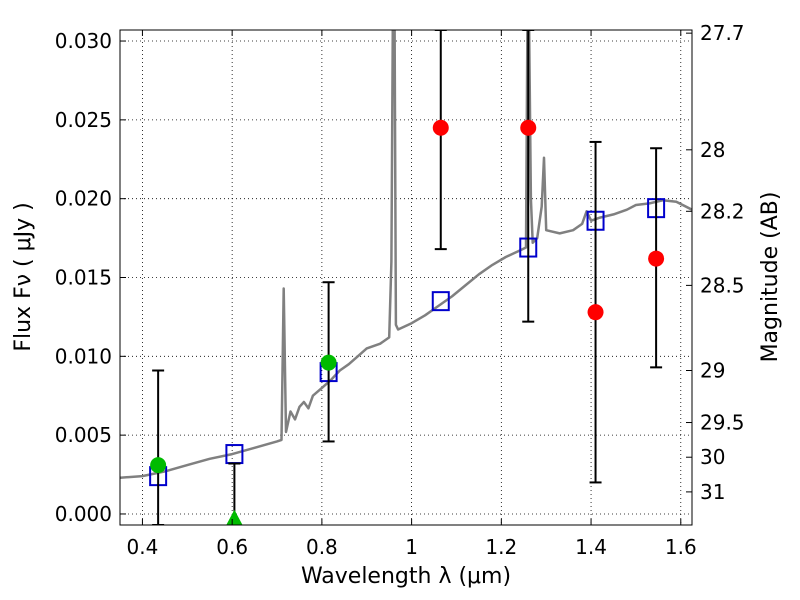 The height and width of the screenshot is (600, 800). I want to click on y2-tick-label: 28.5, so click(722, 285).